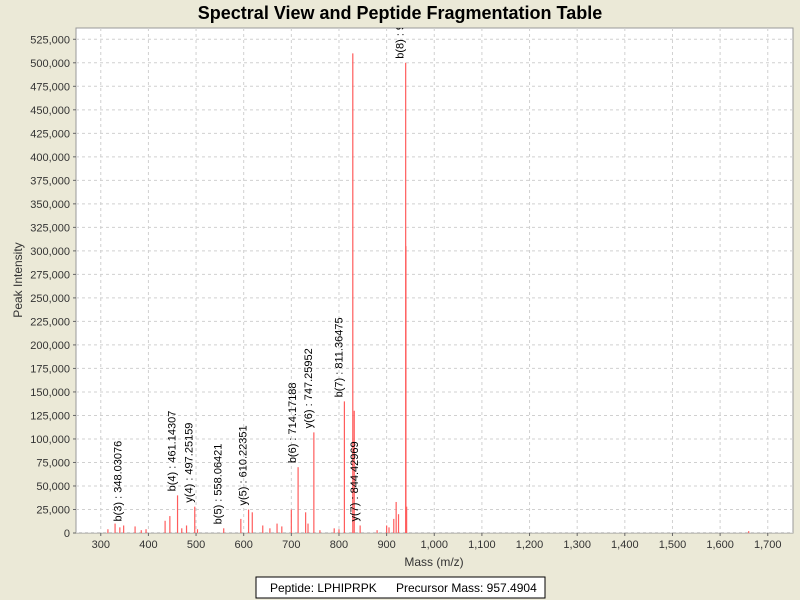 The image size is (800, 600). What do you see at coordinates (50, 111) in the screenshot?
I see `y-tick-label: 450,000` at bounding box center [50, 111].